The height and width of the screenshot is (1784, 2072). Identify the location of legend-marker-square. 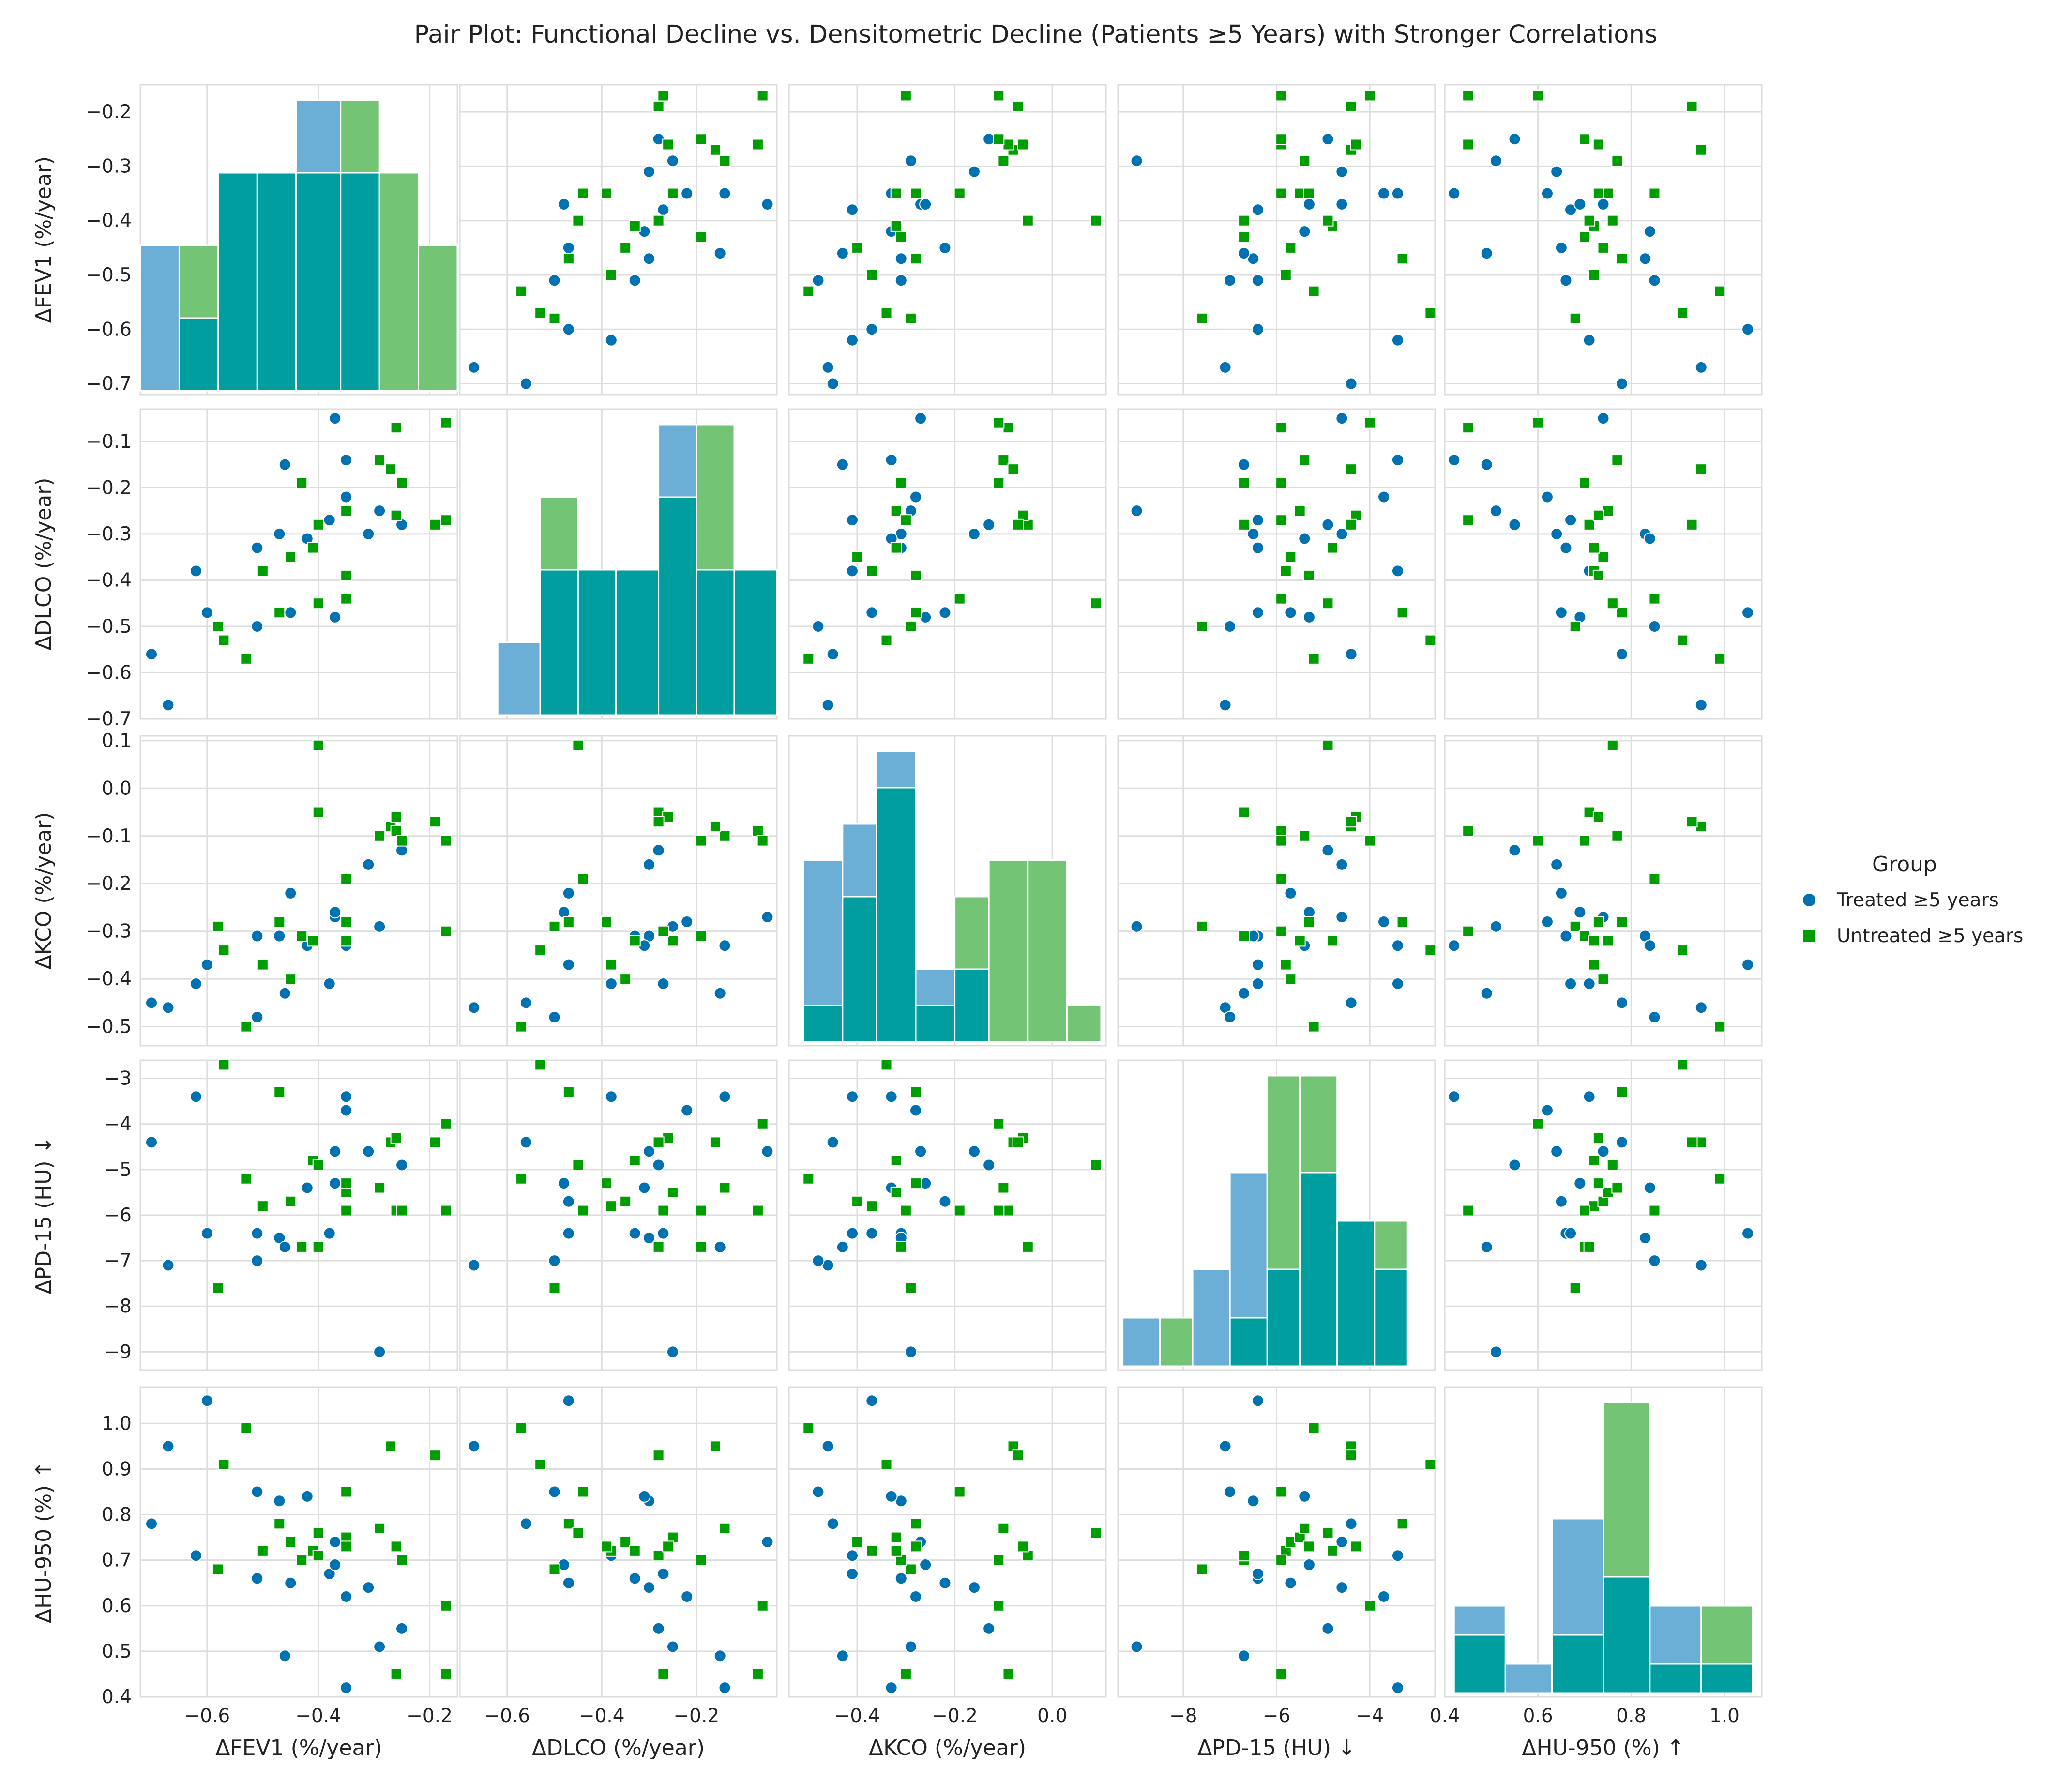
(1809, 936).